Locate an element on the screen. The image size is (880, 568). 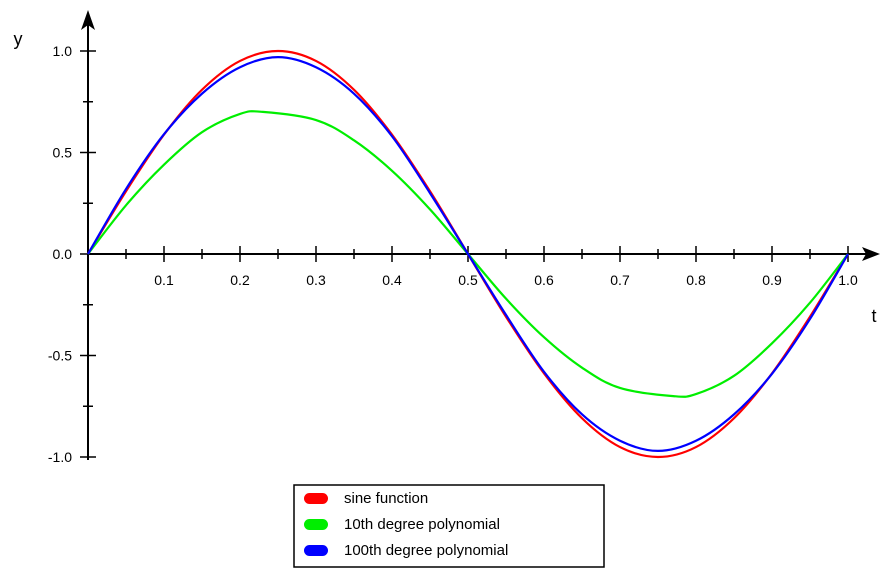
y-axis-label: y is located at coordinates (18, 39).